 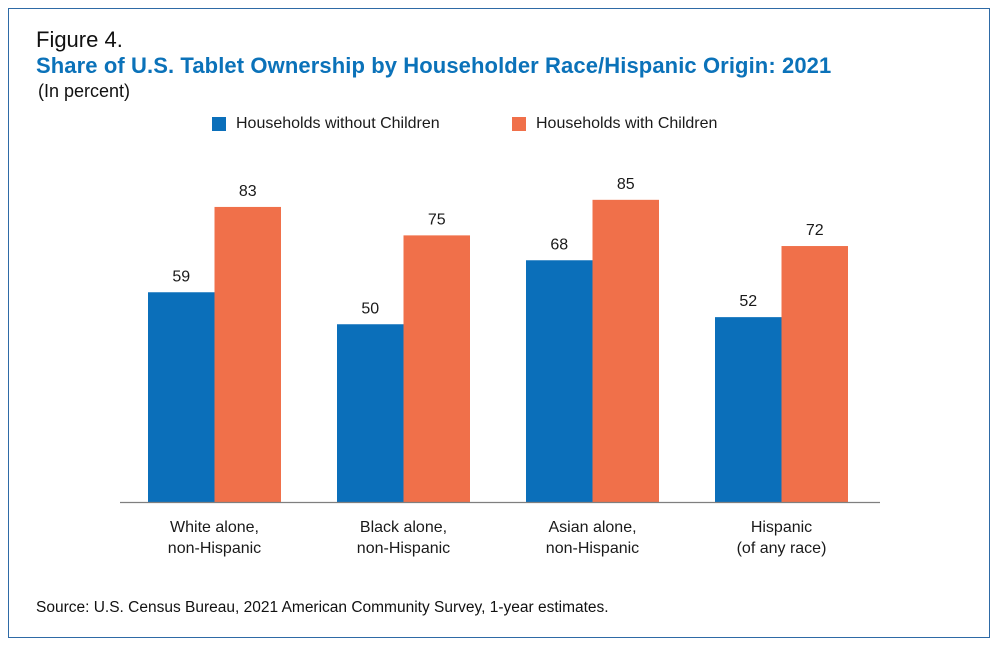 What do you see at coordinates (559, 381) in the screenshot?
I see `bar-asian-without-children` at bounding box center [559, 381].